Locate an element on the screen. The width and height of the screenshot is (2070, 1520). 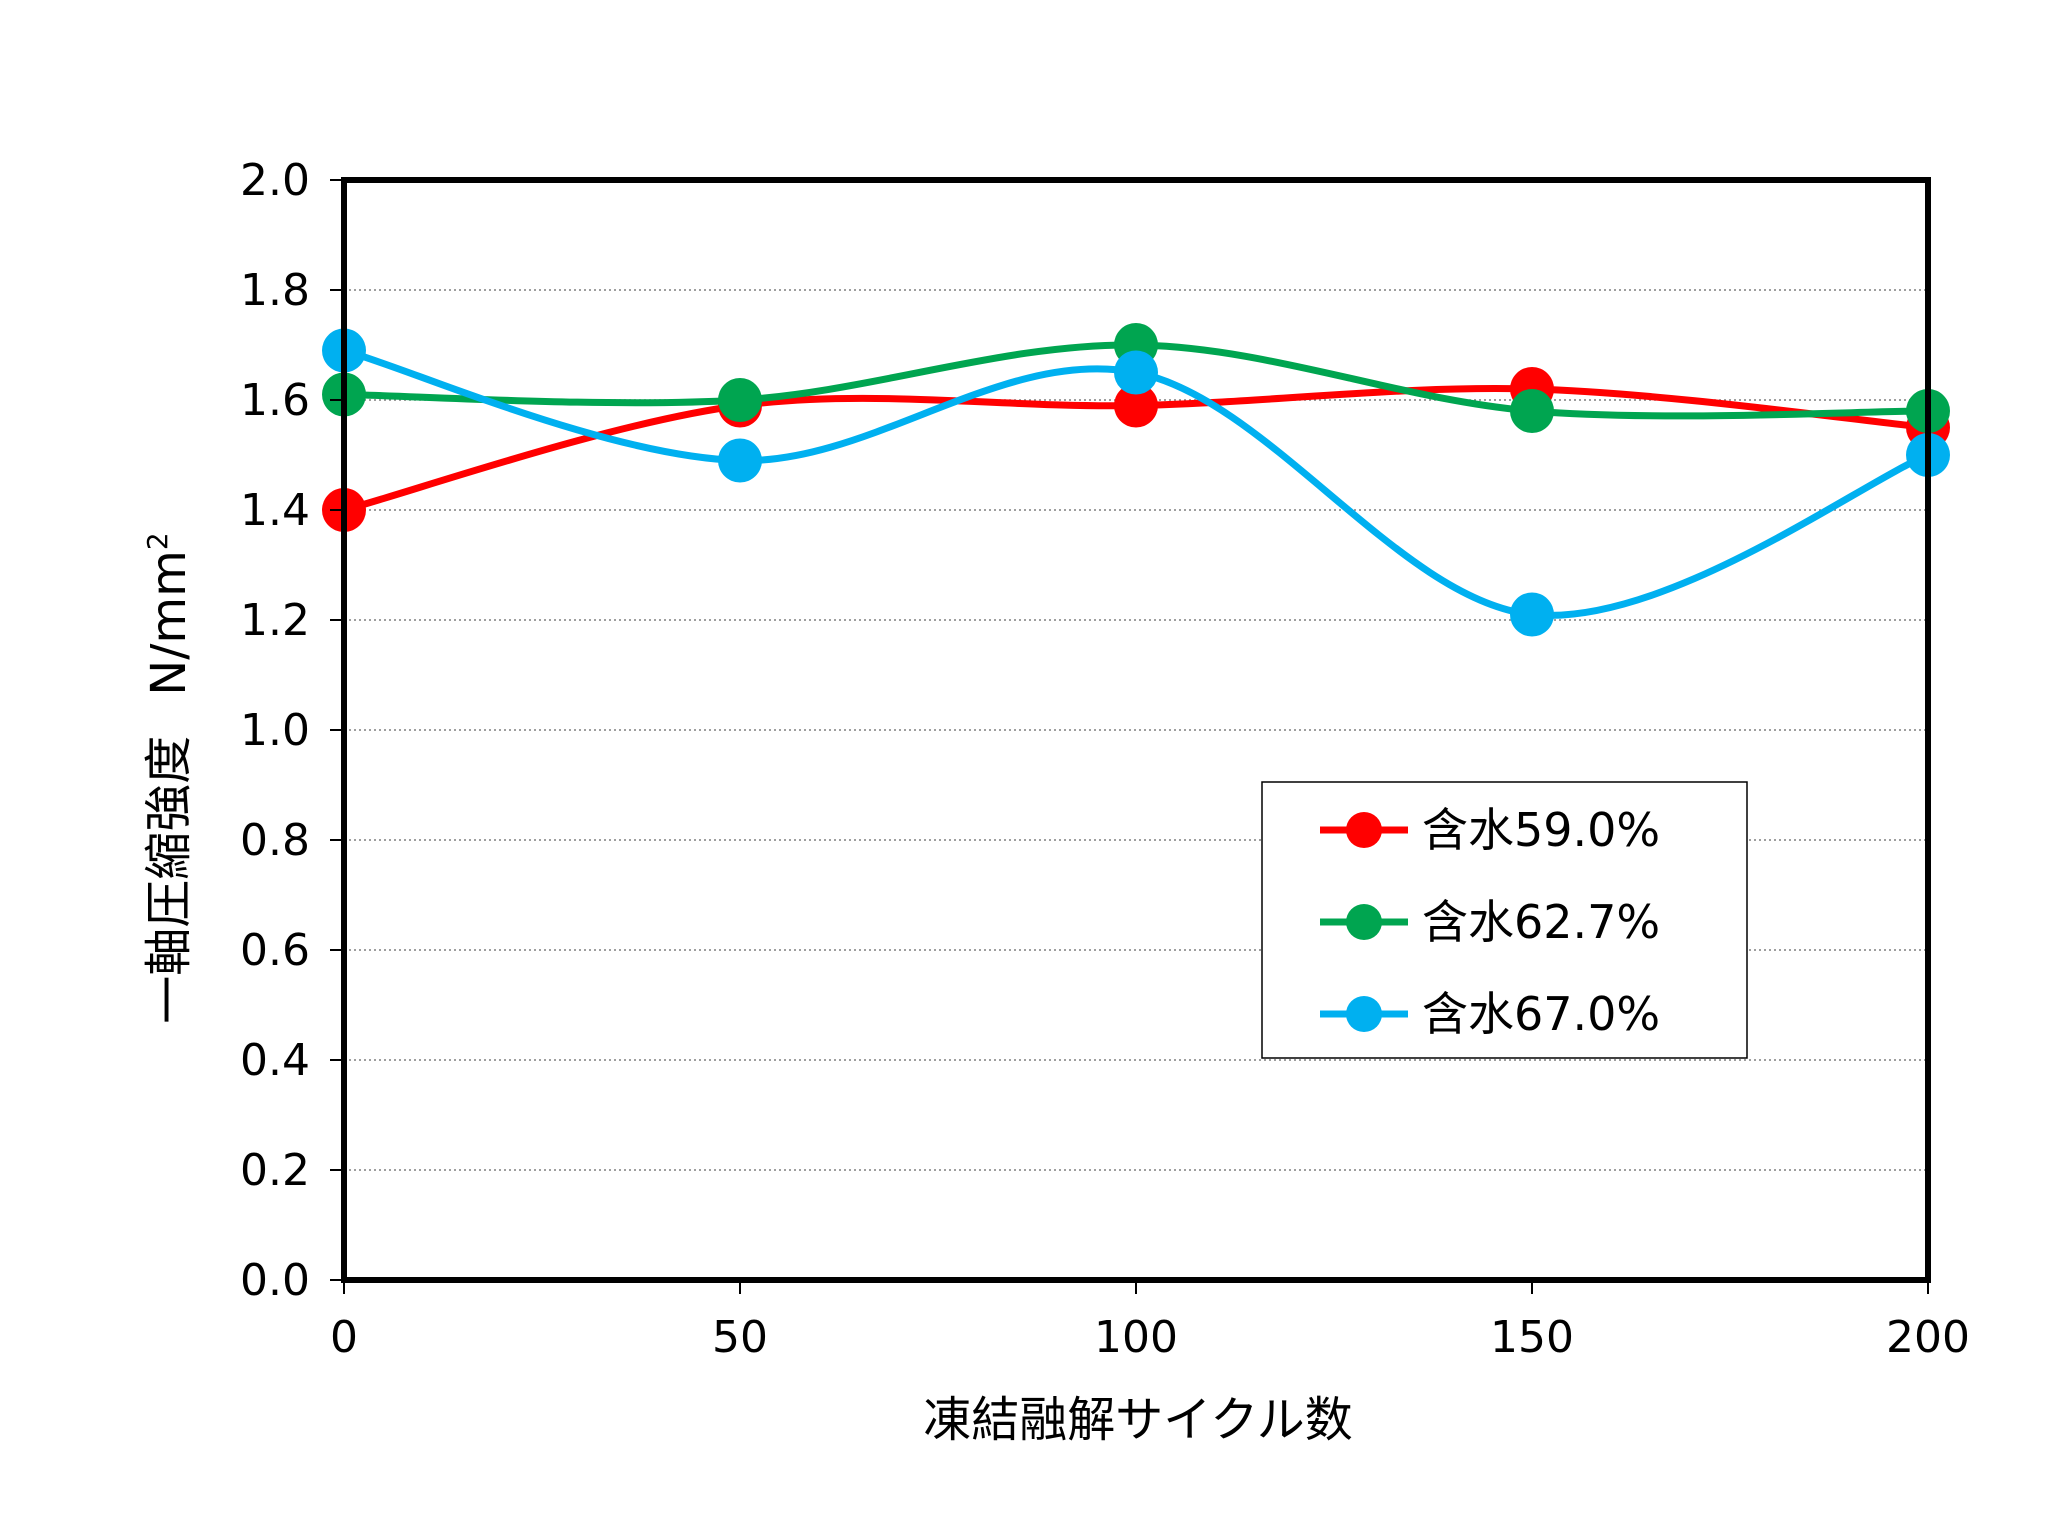
y-tick-label-4: 0.8 is located at coordinates (275, 840).